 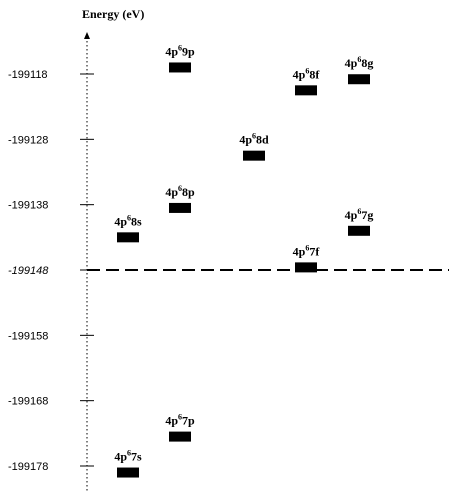 I want to click on y-tick-label: -199128, so click(x=28, y=140).